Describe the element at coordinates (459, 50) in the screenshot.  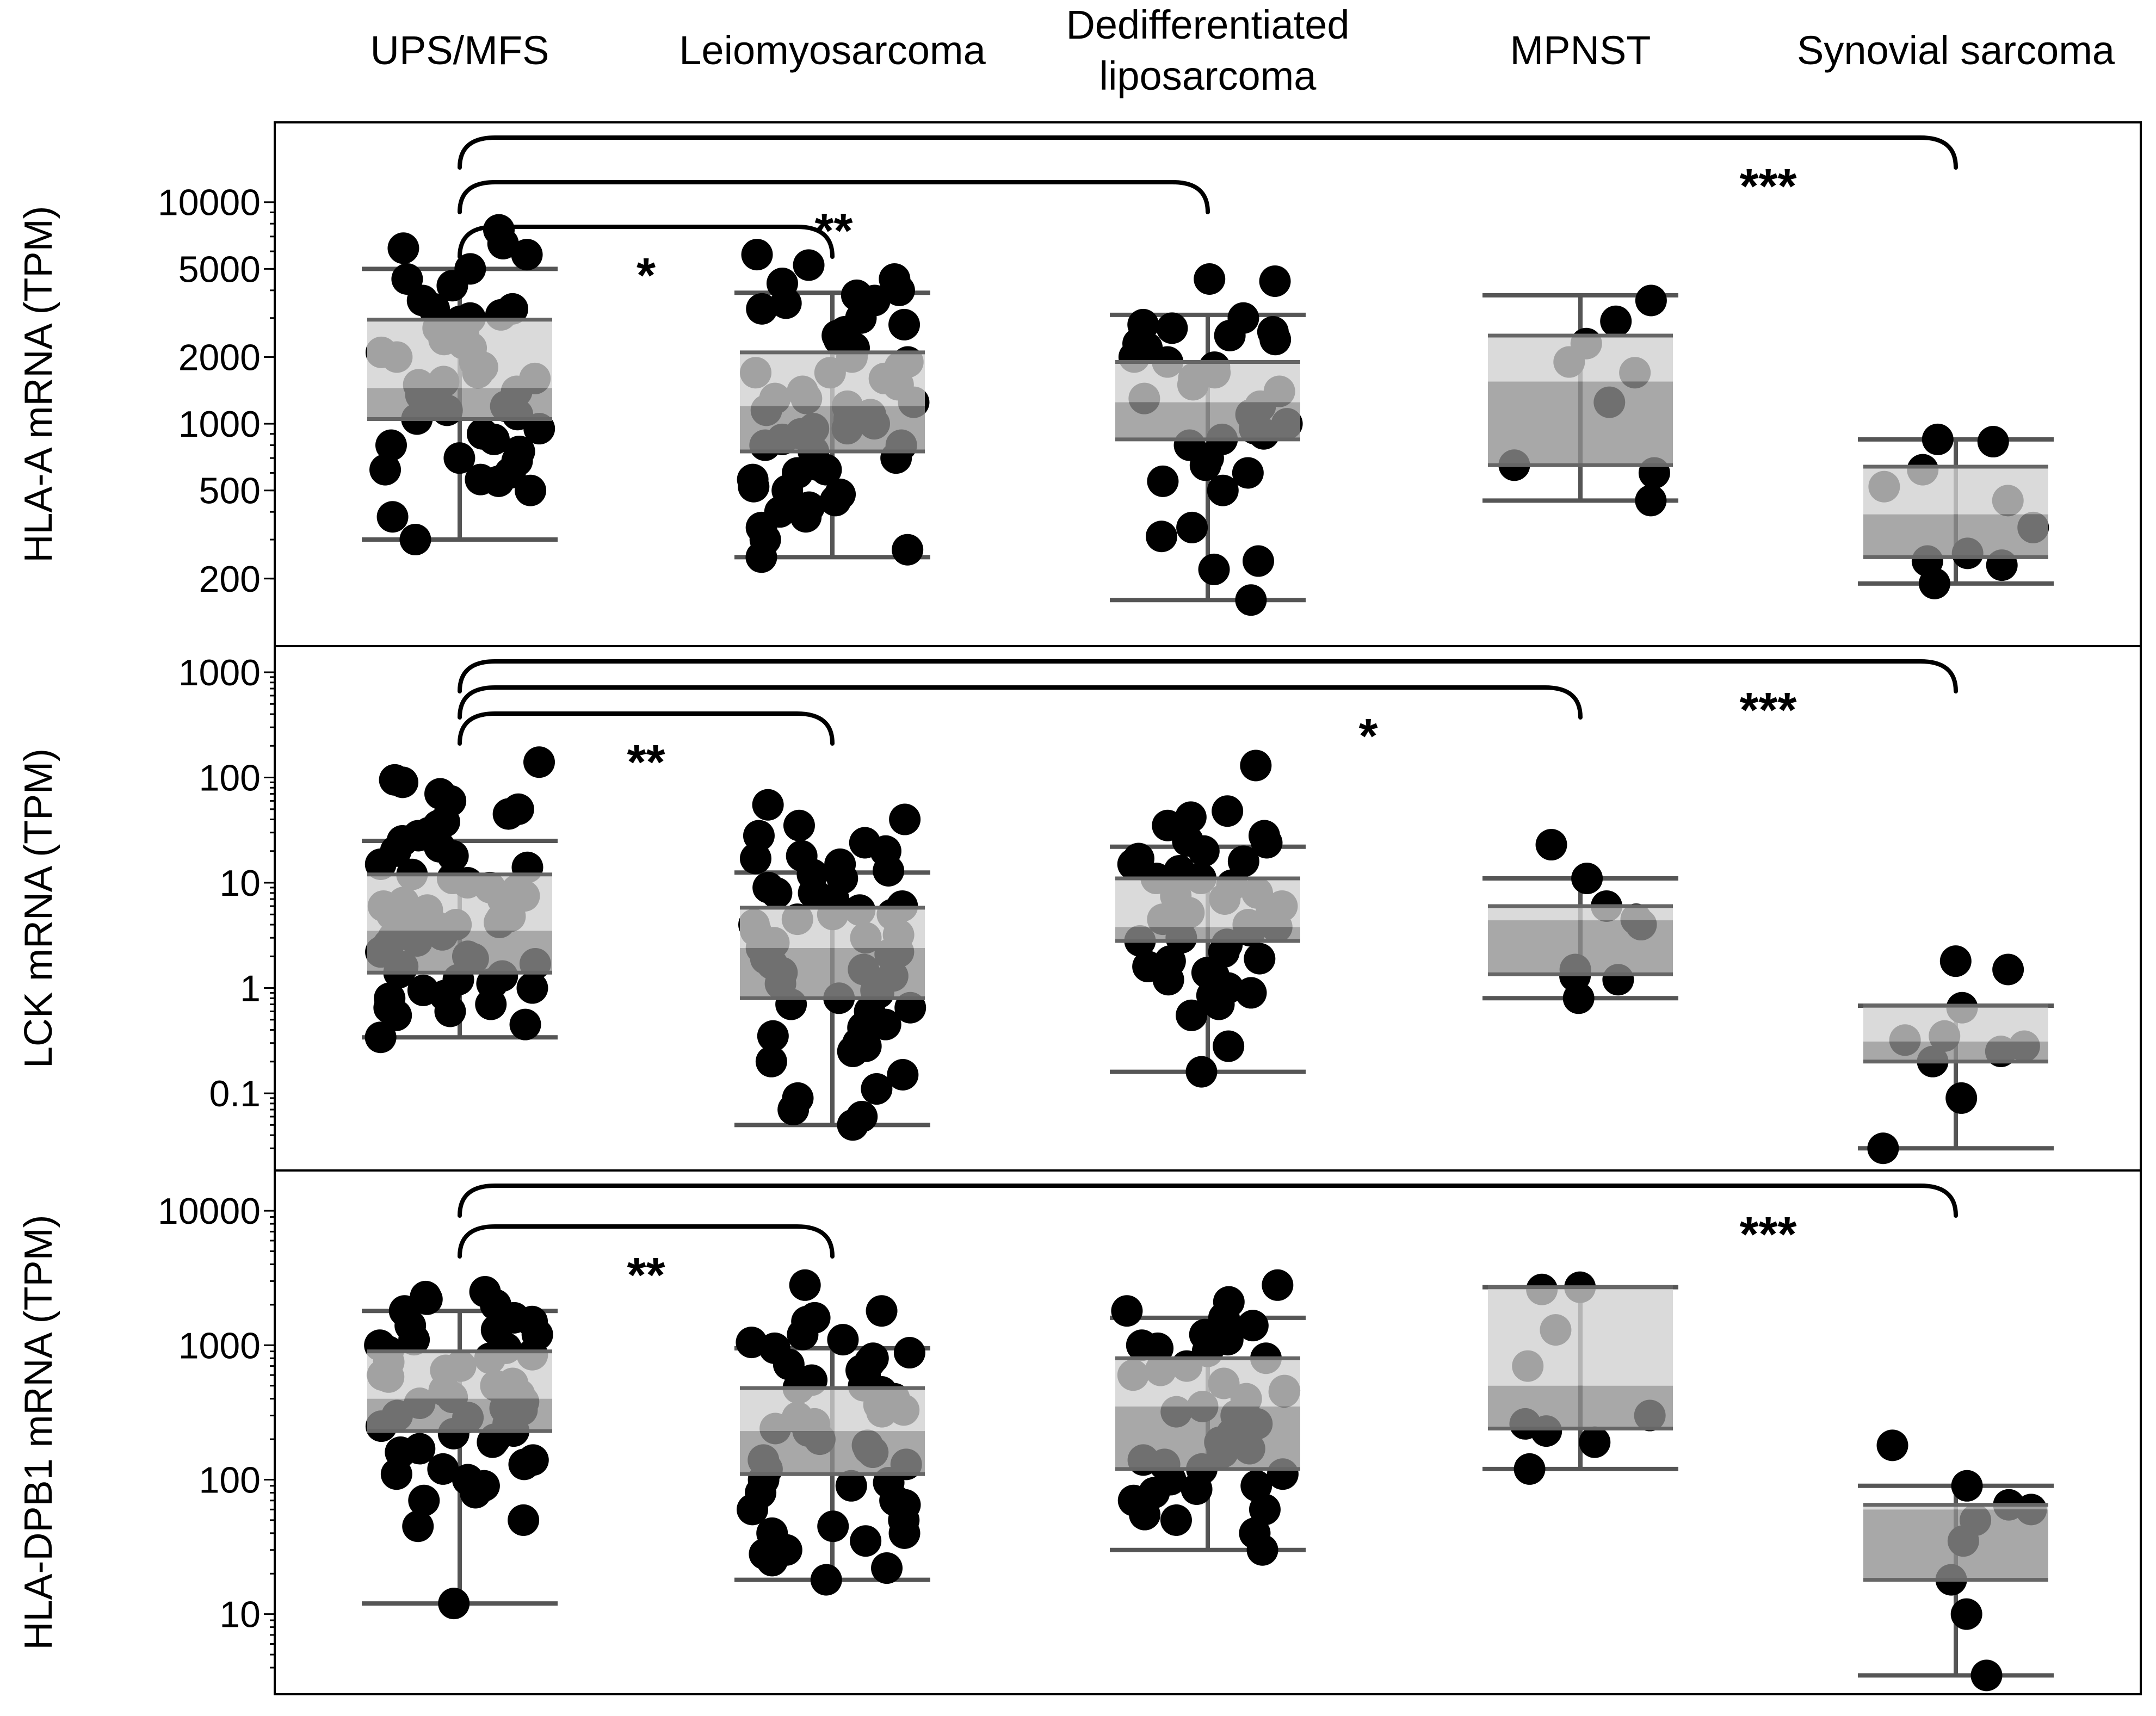
I see `category-label-ups-mfs: UPS/MFS` at that location.